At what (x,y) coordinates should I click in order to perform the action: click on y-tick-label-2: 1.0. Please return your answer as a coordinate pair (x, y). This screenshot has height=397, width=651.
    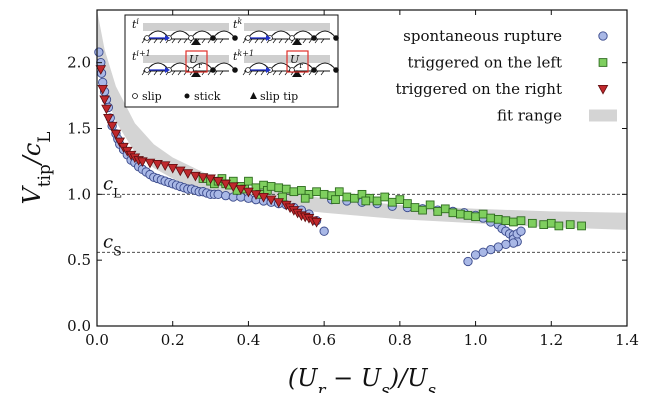
    Looking at the image, I should click on (79, 194).